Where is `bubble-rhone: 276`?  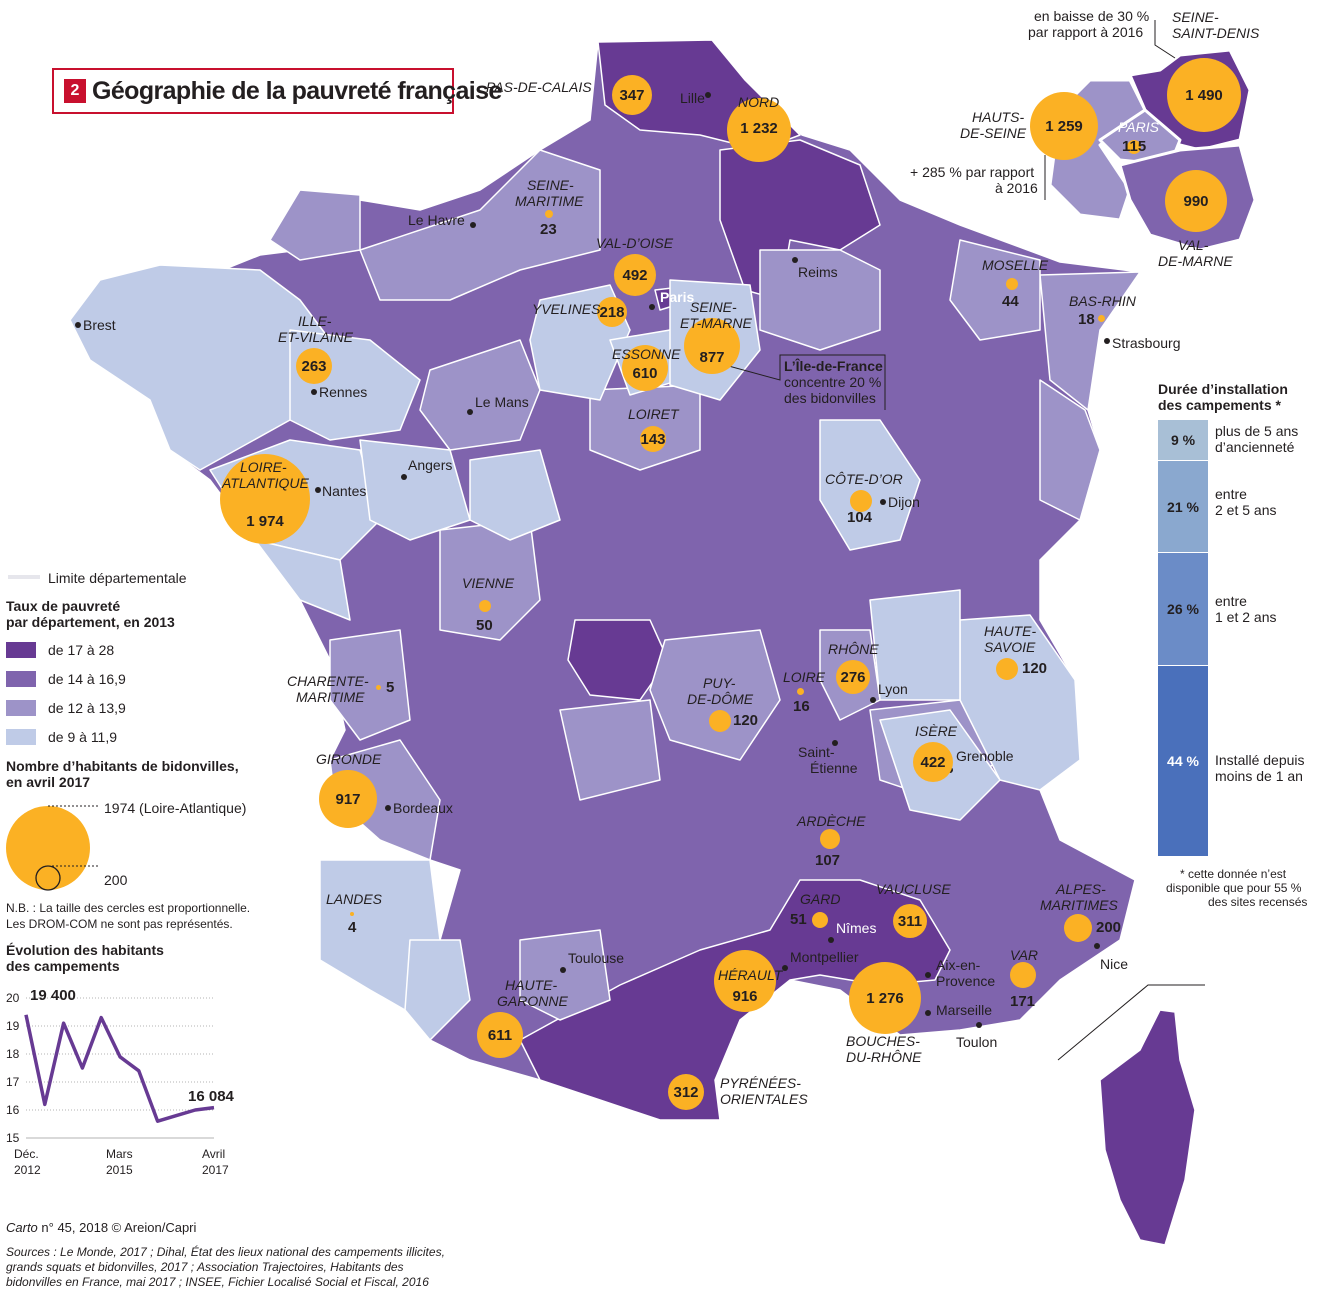 bubble-rhone: 276 is located at coordinates (853, 677).